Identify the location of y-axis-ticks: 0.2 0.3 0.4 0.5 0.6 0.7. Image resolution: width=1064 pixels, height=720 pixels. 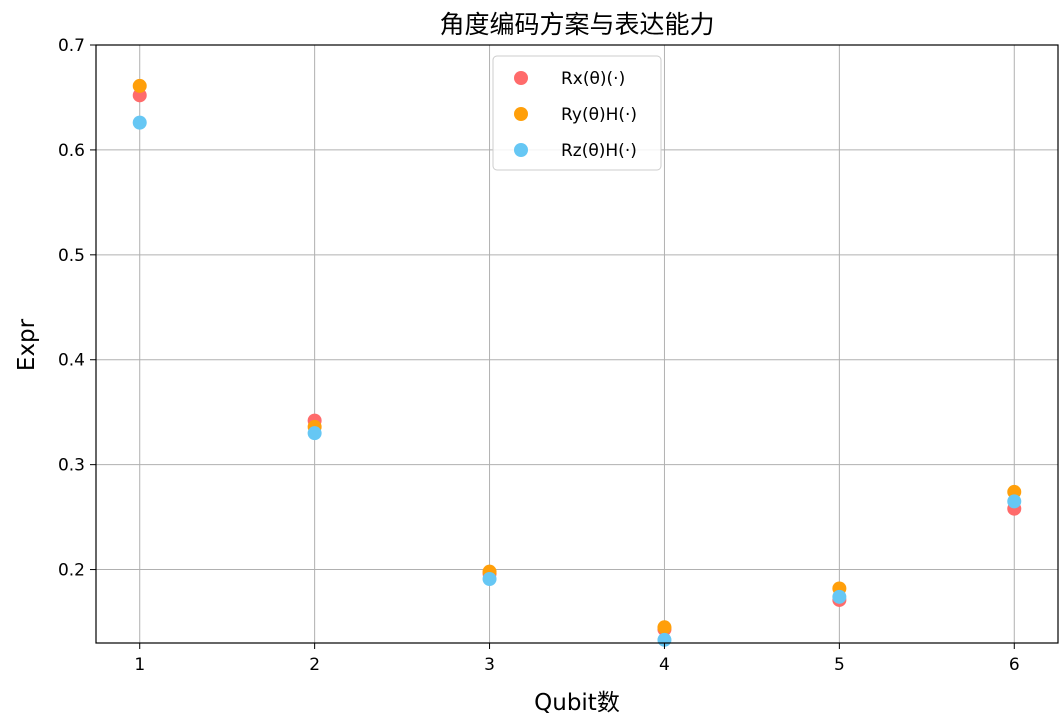
(77, 308).